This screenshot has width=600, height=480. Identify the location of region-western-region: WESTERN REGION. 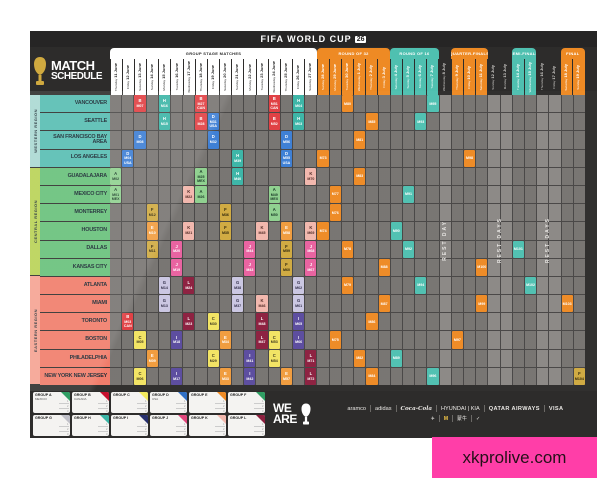
(35, 131).